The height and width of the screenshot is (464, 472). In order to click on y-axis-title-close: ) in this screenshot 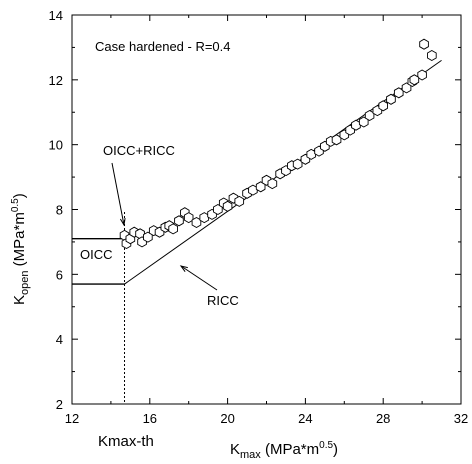, I will do `click(19, 195)`.